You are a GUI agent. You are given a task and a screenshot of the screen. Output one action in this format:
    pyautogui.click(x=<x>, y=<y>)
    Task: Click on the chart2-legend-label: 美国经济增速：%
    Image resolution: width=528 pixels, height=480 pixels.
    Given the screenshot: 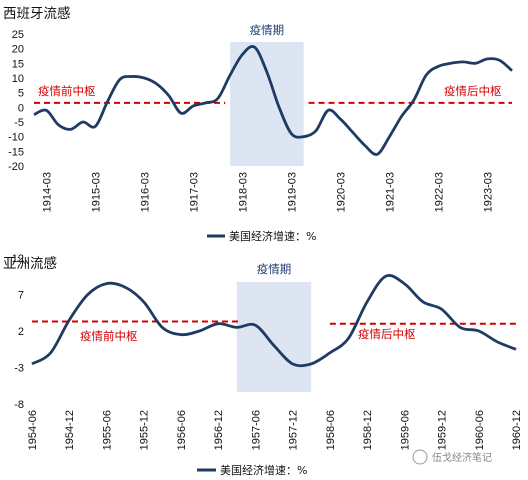 What is the action you would take?
    pyautogui.click(x=263, y=470)
    